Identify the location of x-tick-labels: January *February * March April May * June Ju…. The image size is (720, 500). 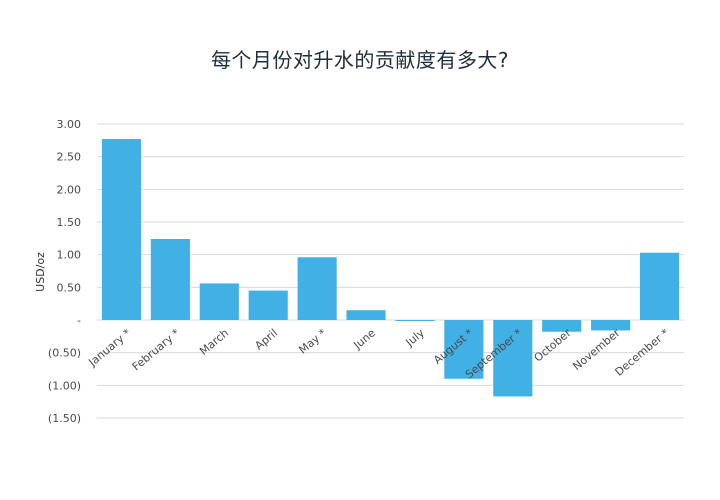
(378, 353).